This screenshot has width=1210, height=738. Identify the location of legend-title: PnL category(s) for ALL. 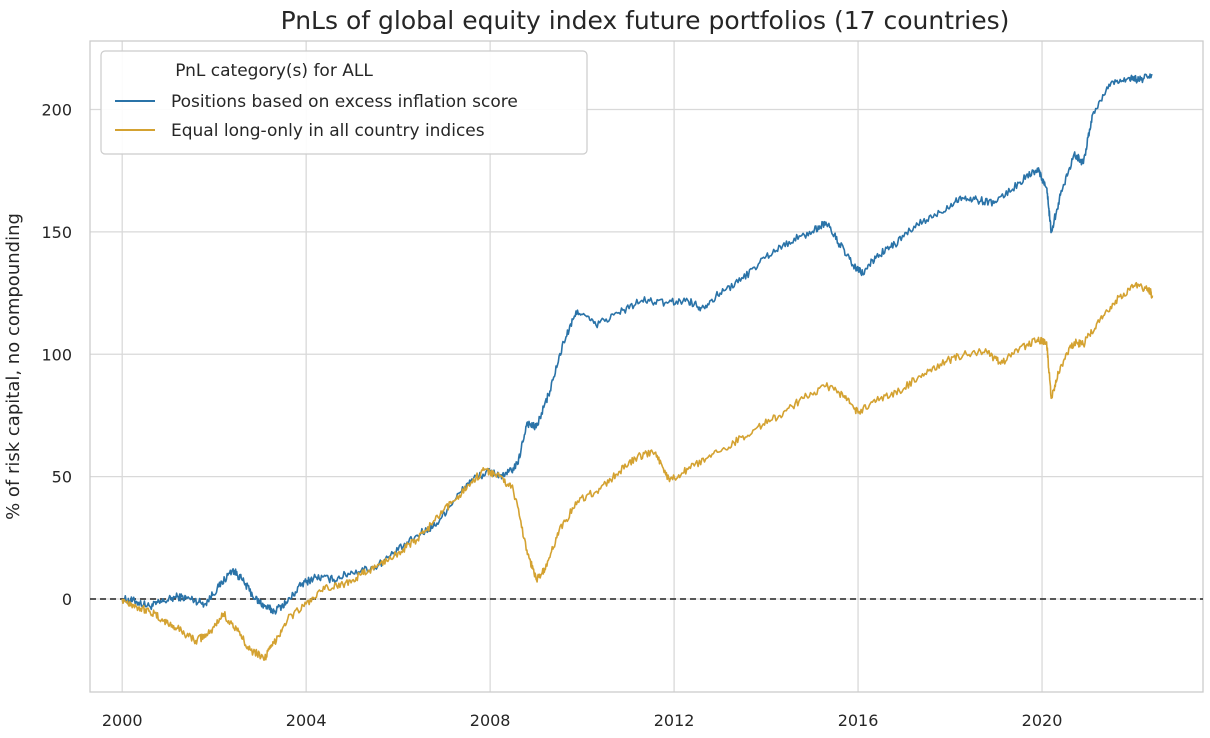
(274, 71).